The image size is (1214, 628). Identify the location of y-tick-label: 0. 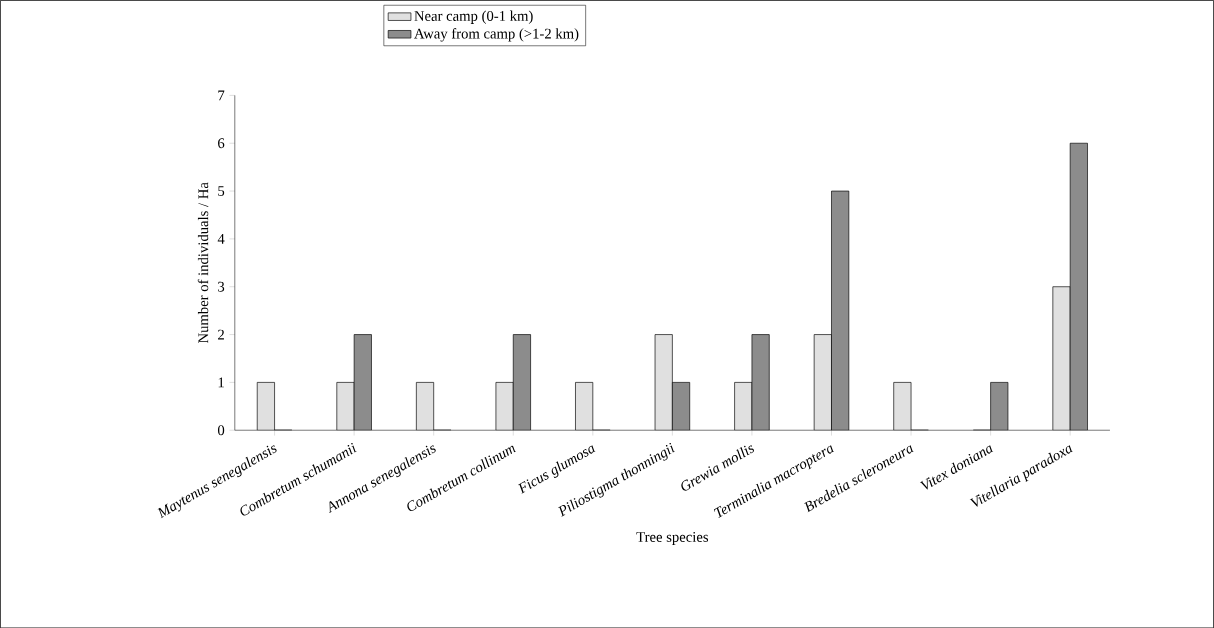
(221, 430).